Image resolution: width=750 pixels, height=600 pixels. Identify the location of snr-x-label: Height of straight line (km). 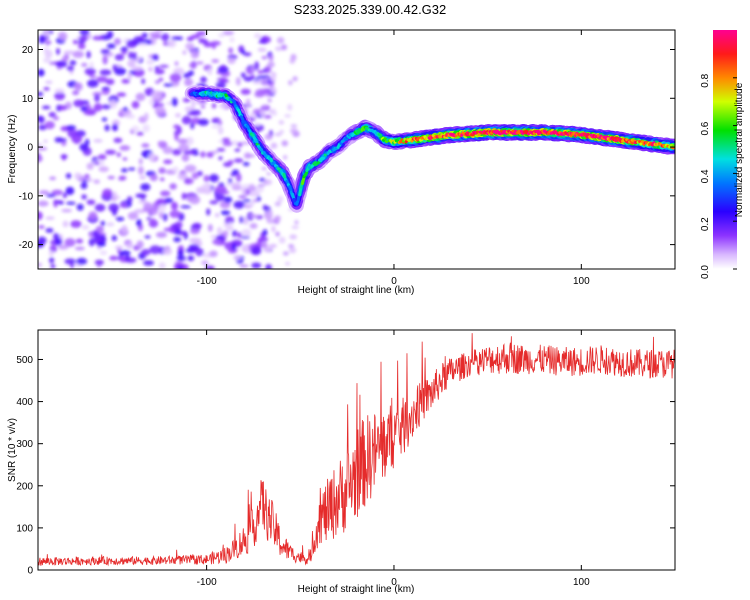
(356, 589).